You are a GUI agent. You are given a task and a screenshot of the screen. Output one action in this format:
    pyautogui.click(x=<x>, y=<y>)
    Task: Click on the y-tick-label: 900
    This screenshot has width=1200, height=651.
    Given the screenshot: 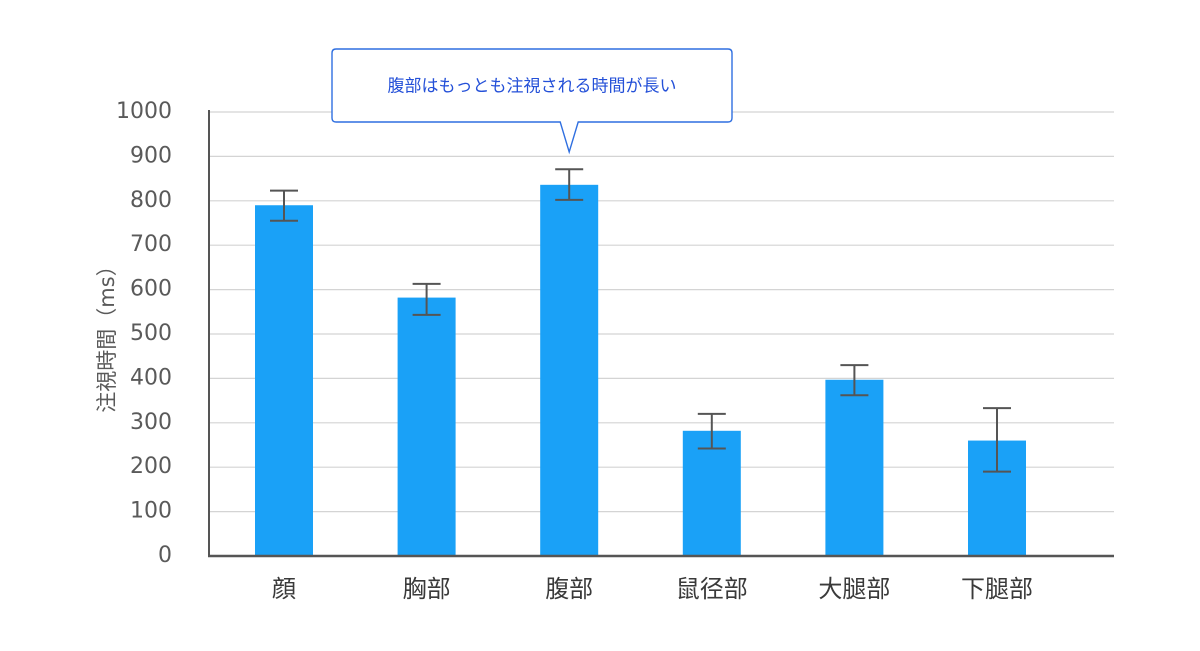 What is the action you would take?
    pyautogui.click(x=151, y=155)
    